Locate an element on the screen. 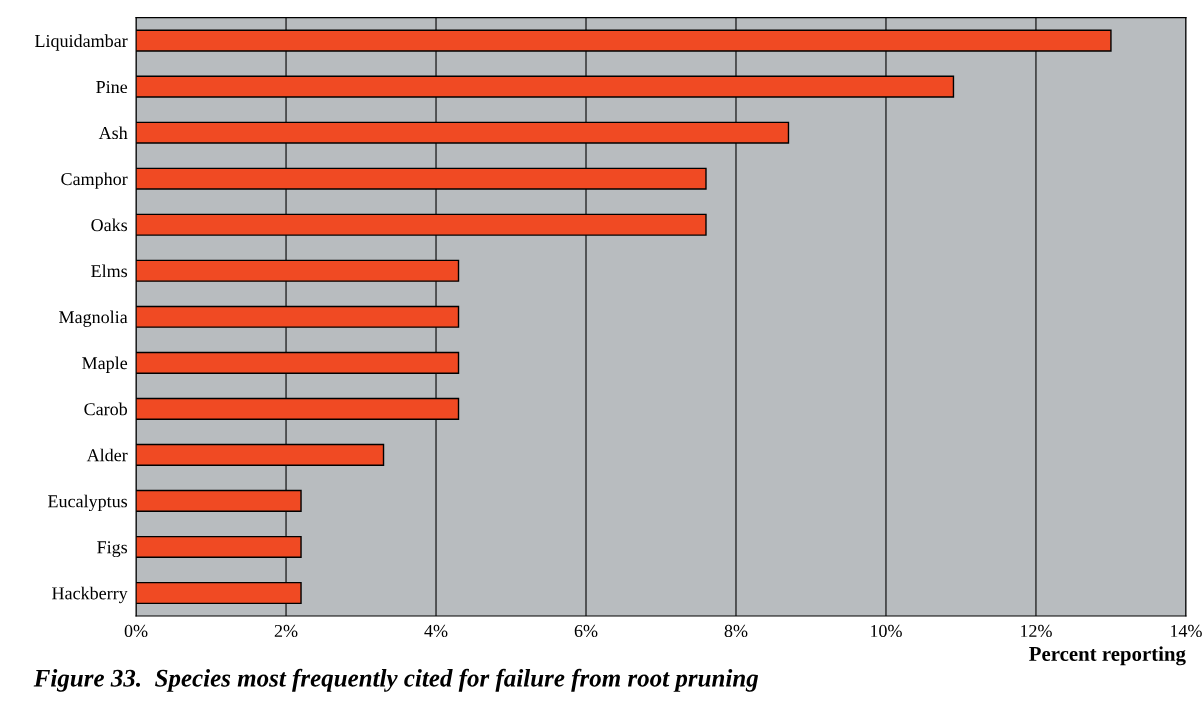 Image resolution: width=1204 pixels, height=704 pixels. y-tick-label: Magnolia is located at coordinates (93, 318).